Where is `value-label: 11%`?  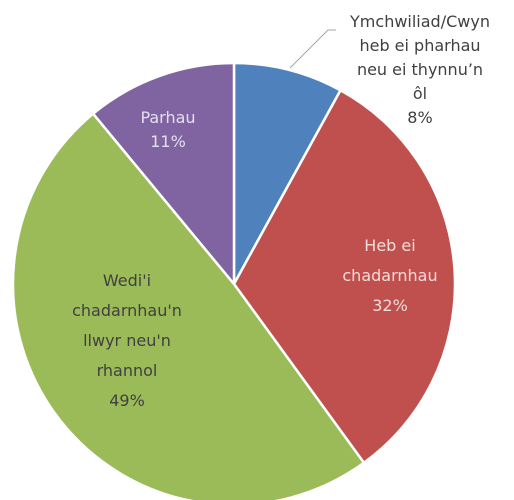
value-label: 11% is located at coordinates (168, 141).